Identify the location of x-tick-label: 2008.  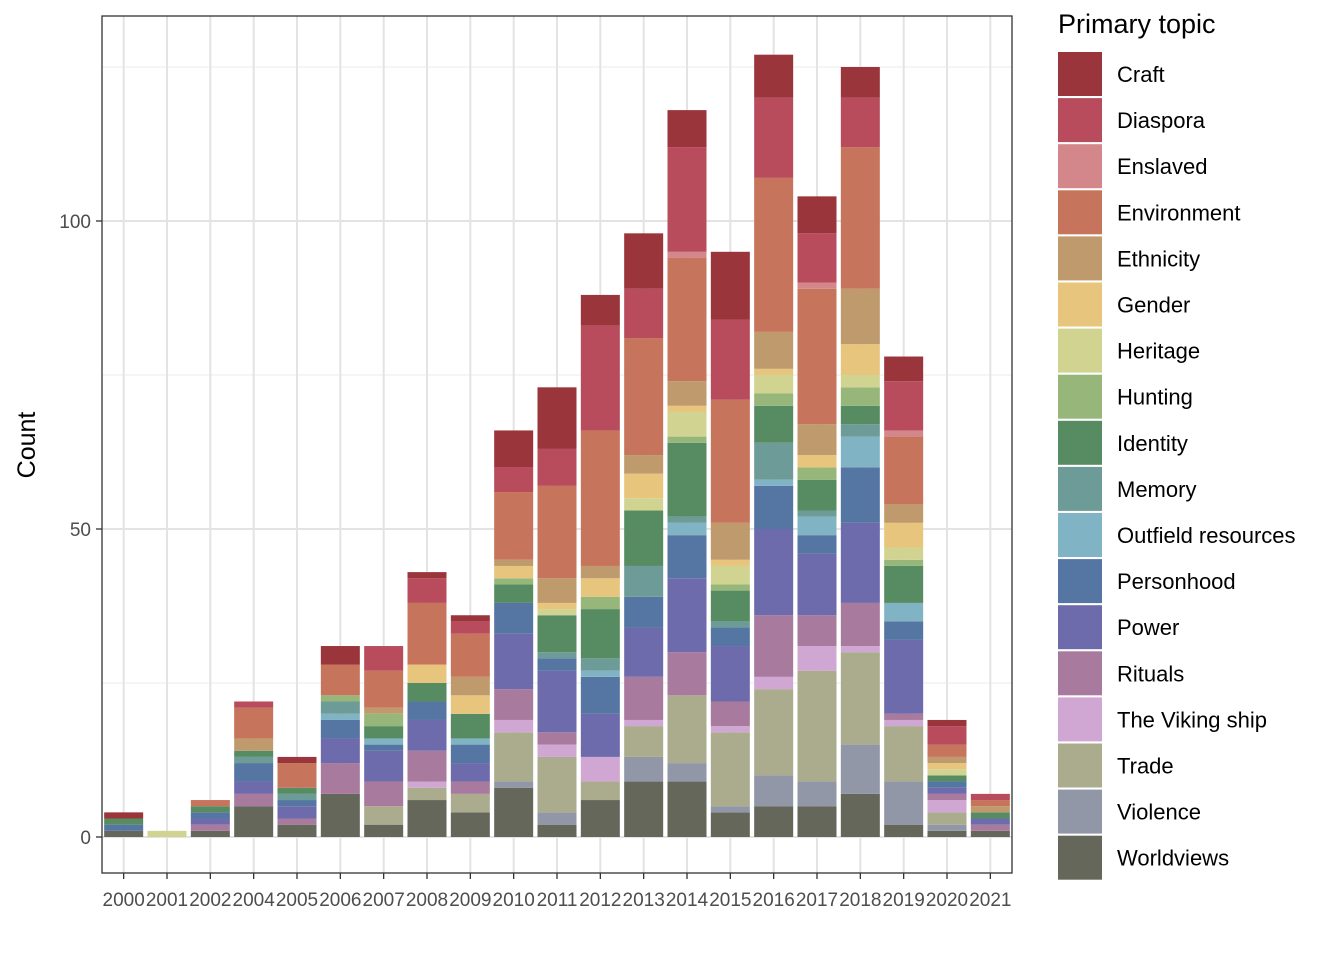
(427, 900).